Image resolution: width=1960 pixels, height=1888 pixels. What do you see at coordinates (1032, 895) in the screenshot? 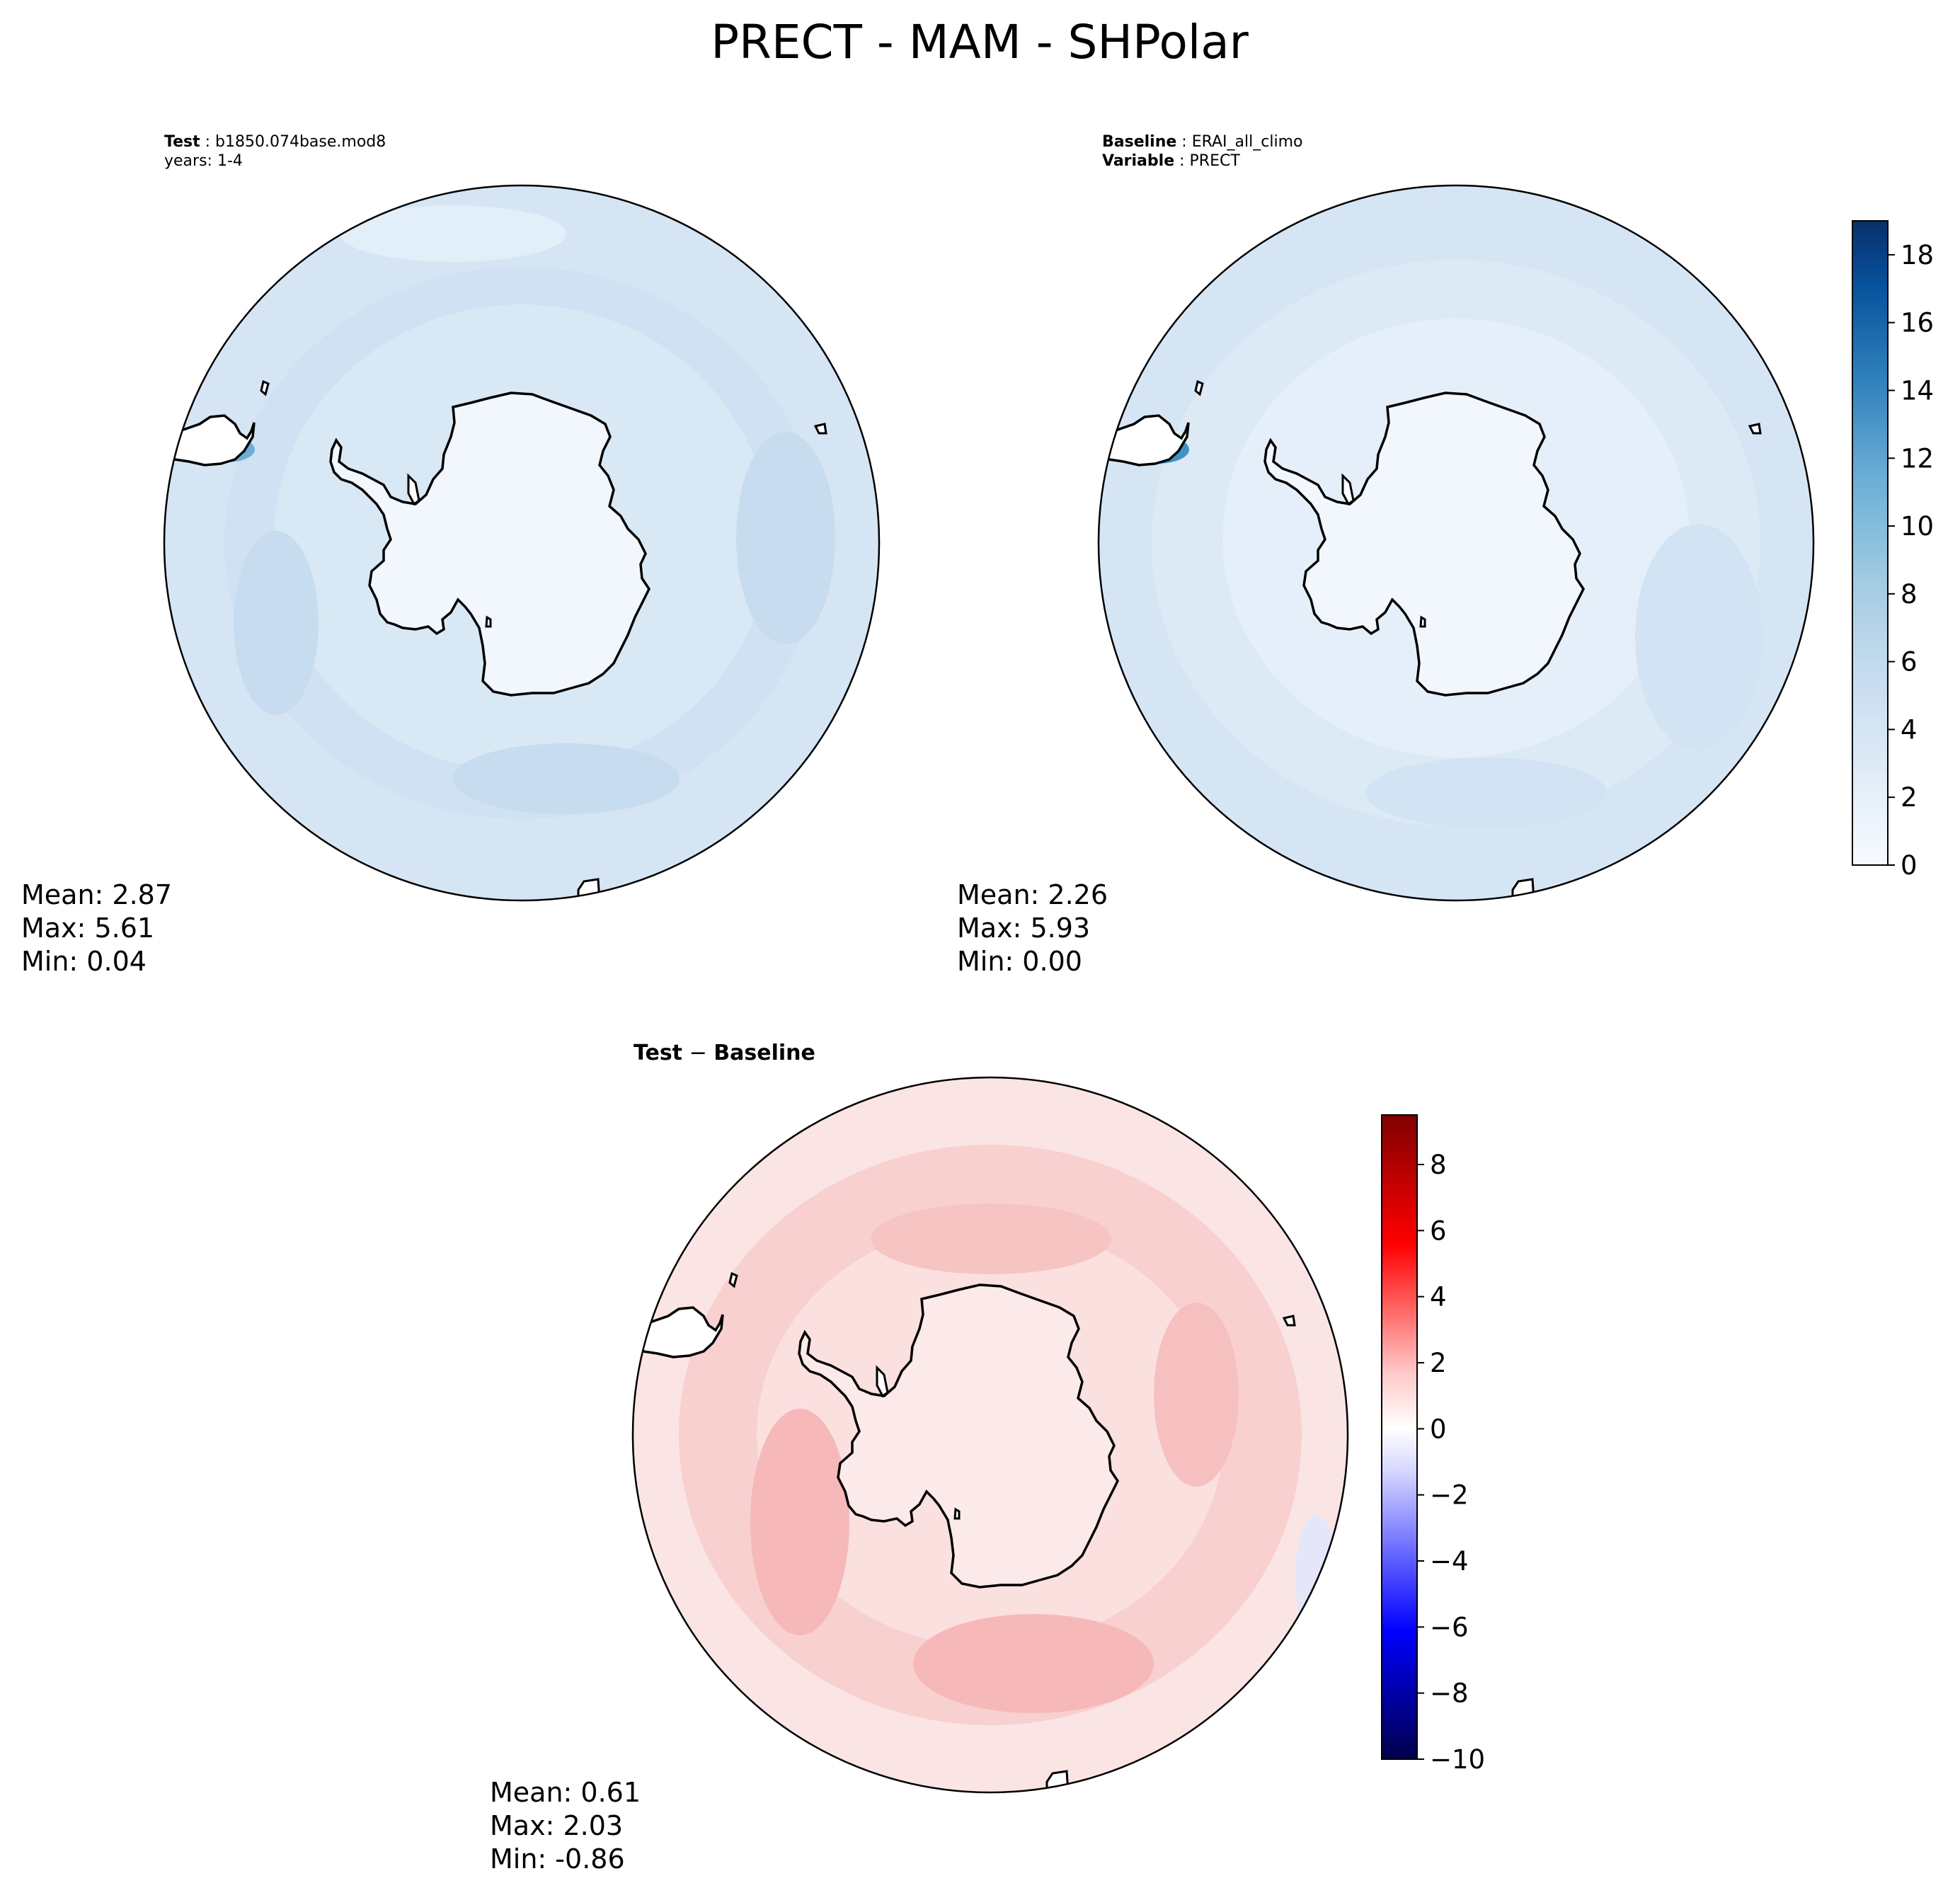
I see `stat-mean: Mean: 2.26` at bounding box center [1032, 895].